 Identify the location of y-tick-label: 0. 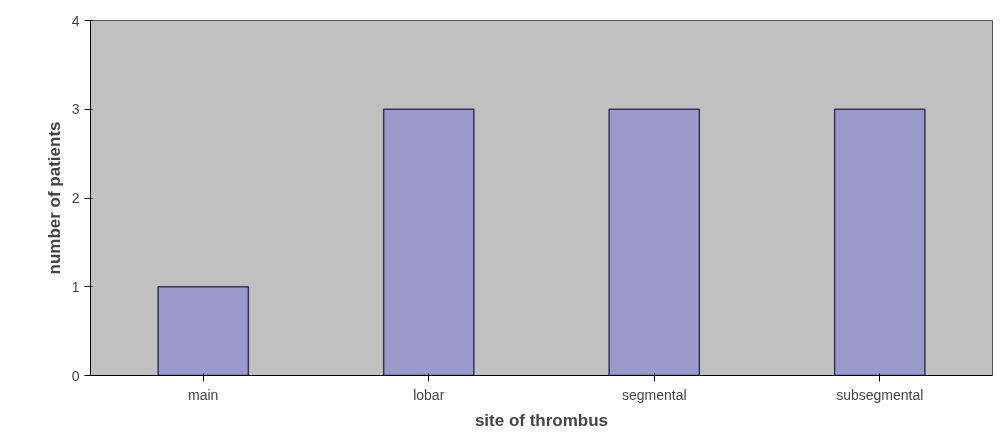
(75, 375).